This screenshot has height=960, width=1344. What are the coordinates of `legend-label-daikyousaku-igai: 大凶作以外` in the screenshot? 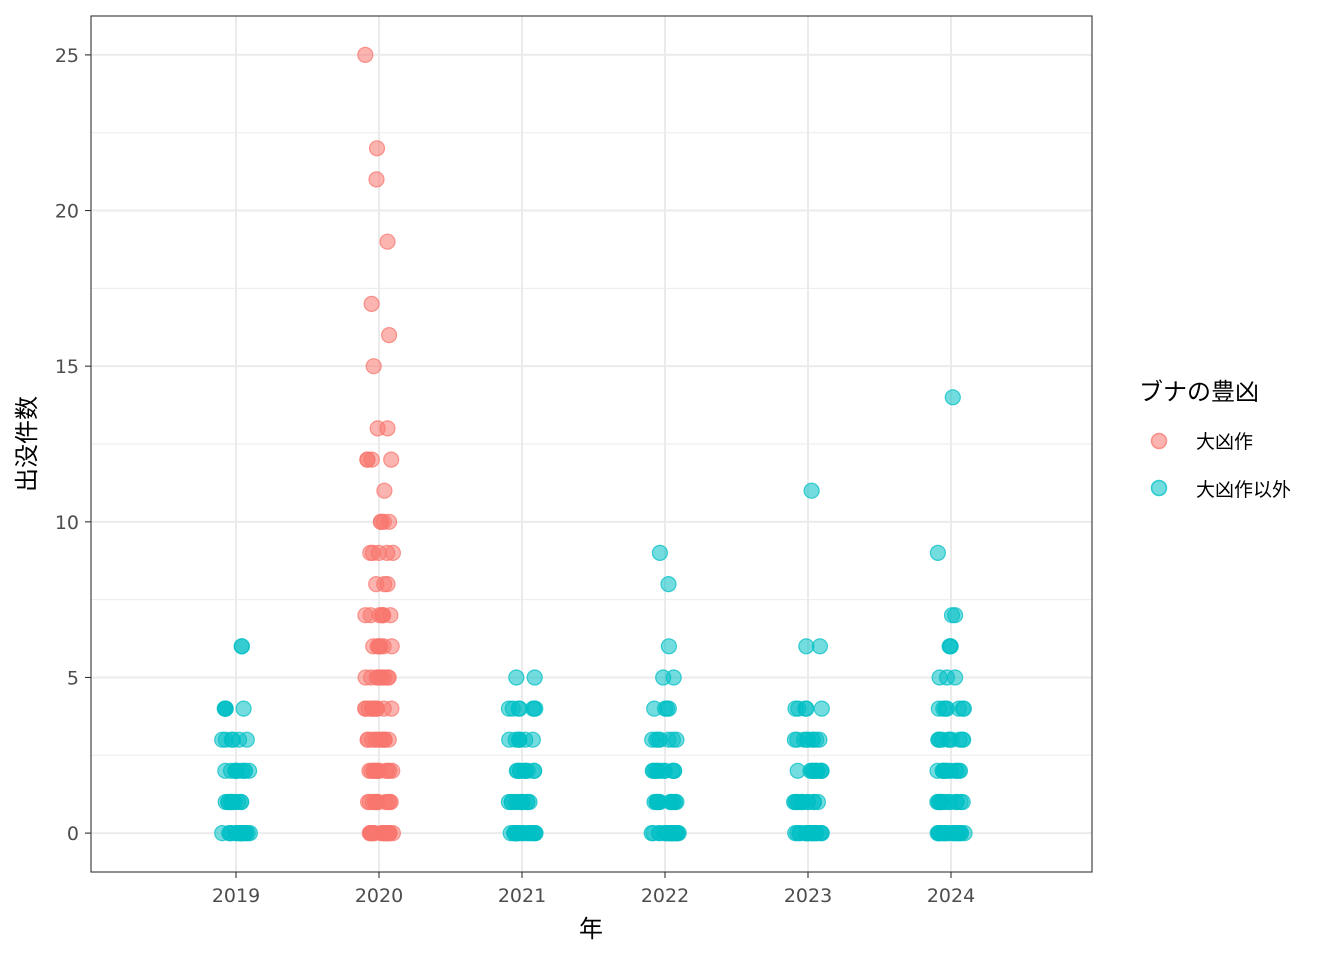 It's located at (1243, 490).